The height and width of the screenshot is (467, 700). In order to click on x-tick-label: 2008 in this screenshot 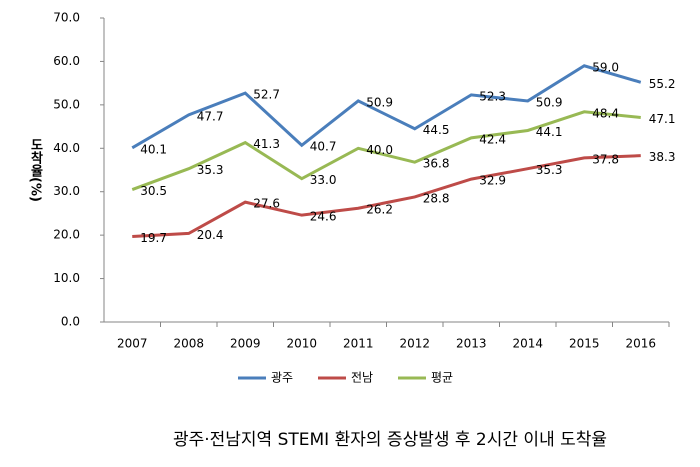, I will do `click(188, 344)`.